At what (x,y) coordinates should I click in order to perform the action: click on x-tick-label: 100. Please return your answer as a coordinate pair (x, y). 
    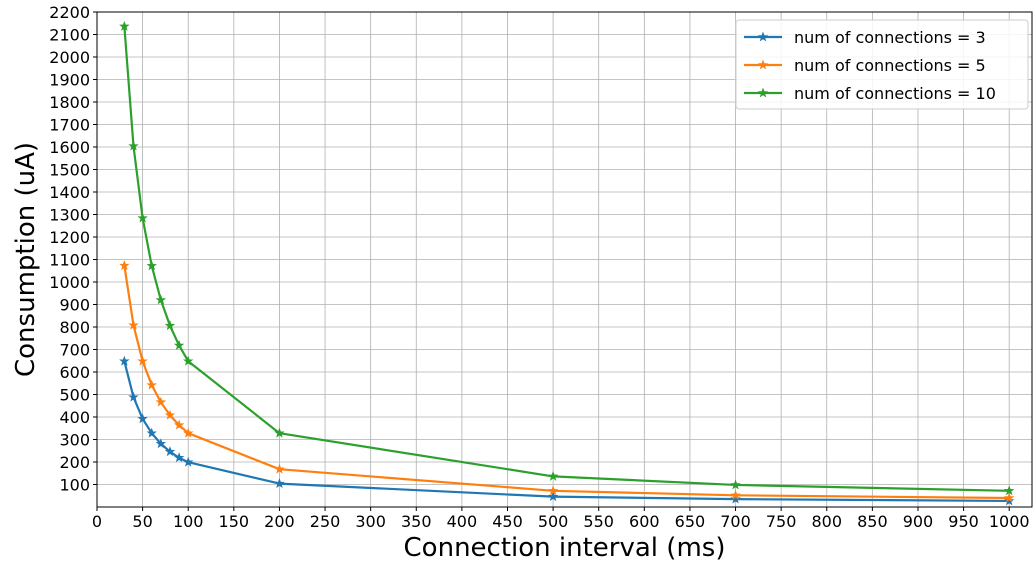
    Looking at the image, I should click on (188, 521).